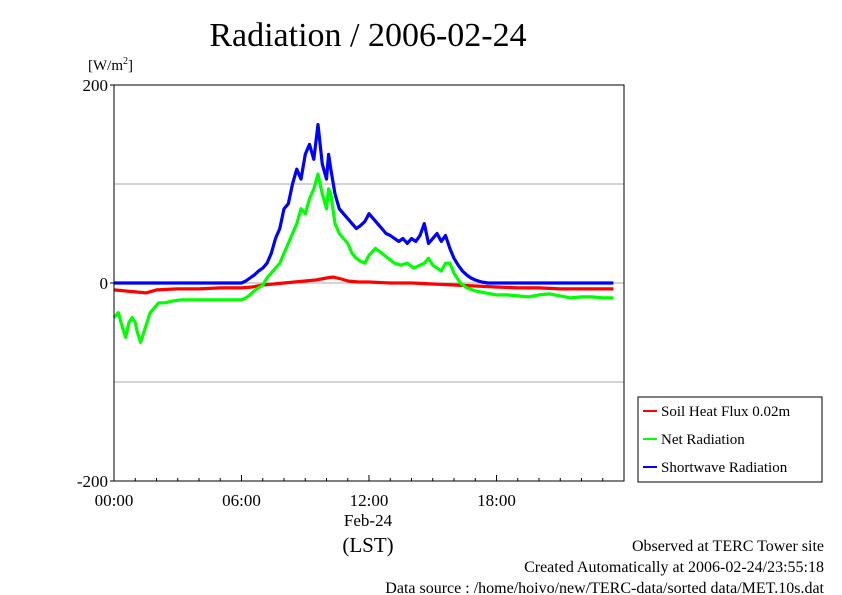 This screenshot has width=842, height=595. I want to click on y-tick-label: -200, so click(92, 481).